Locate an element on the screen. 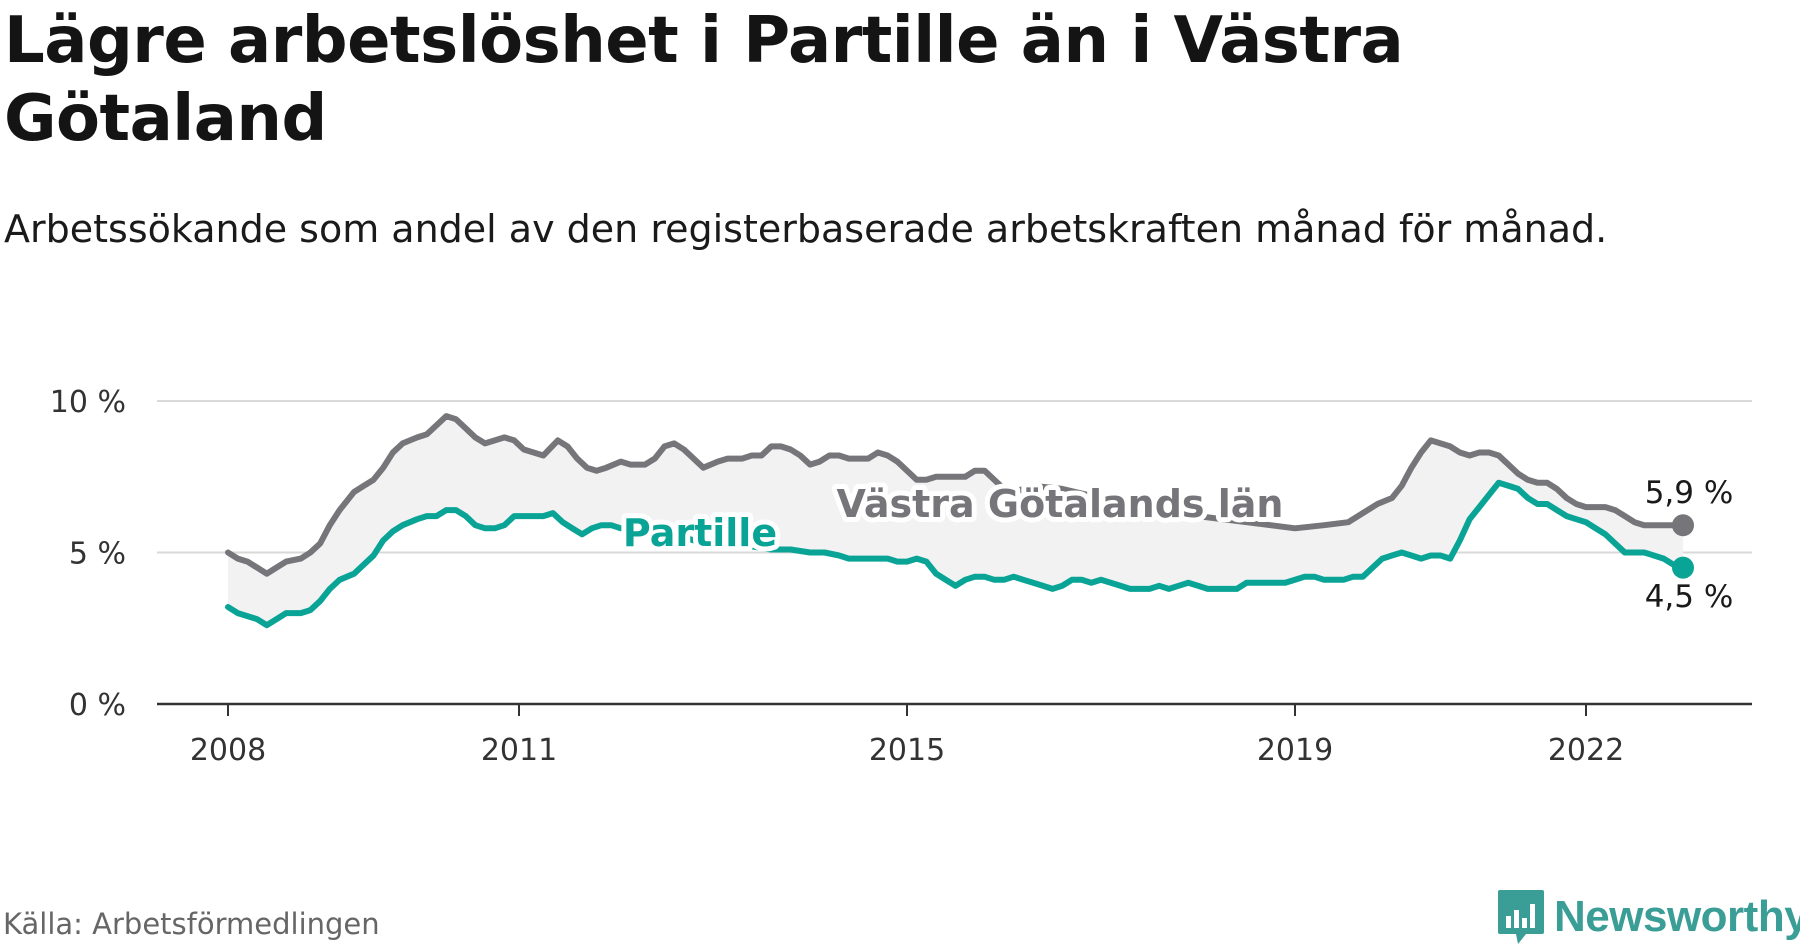  x-tick-label: 2008 is located at coordinates (228, 750).